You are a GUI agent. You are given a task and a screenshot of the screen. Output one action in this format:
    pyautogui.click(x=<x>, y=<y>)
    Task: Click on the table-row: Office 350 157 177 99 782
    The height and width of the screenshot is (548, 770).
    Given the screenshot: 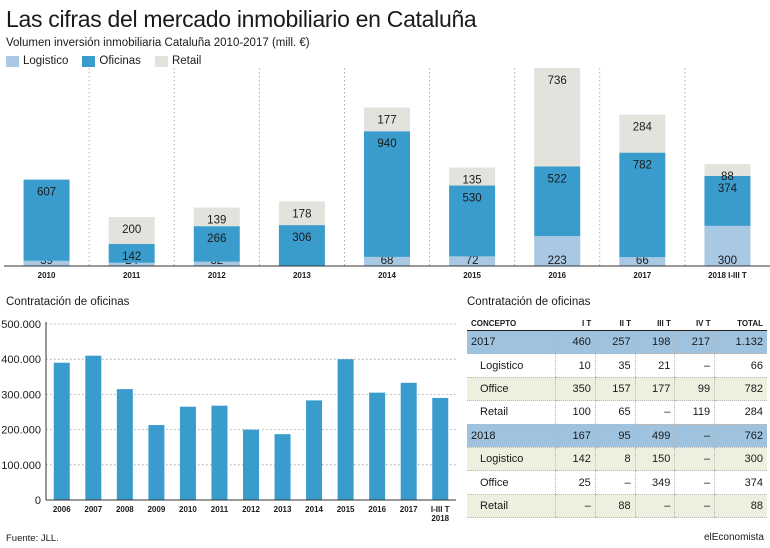 What is the action you would take?
    pyautogui.click(x=617, y=389)
    